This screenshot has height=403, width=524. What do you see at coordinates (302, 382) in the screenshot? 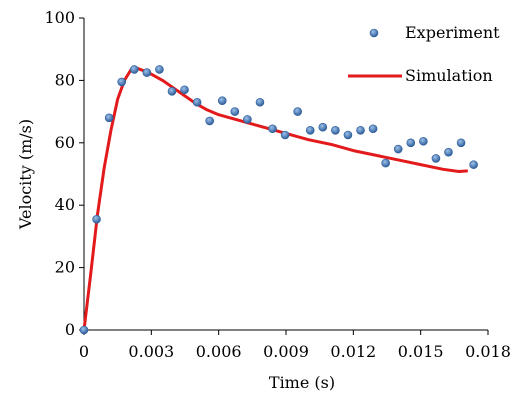
I see `x-axis-title: Time (s)` at bounding box center [302, 382].